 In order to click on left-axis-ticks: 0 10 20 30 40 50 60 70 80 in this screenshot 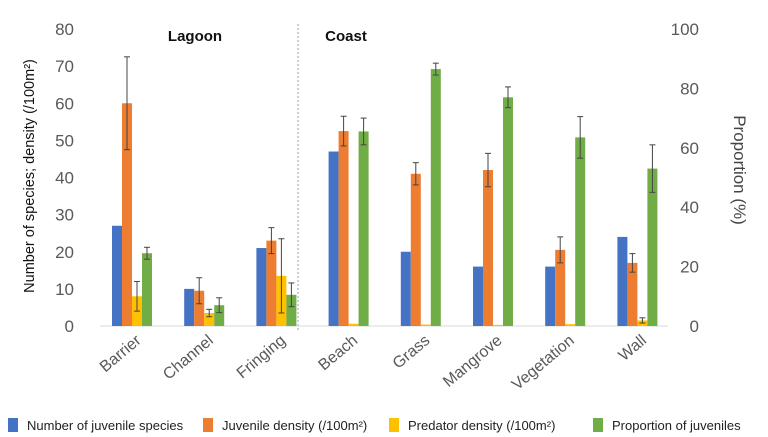, I will do `click(64, 178)`.